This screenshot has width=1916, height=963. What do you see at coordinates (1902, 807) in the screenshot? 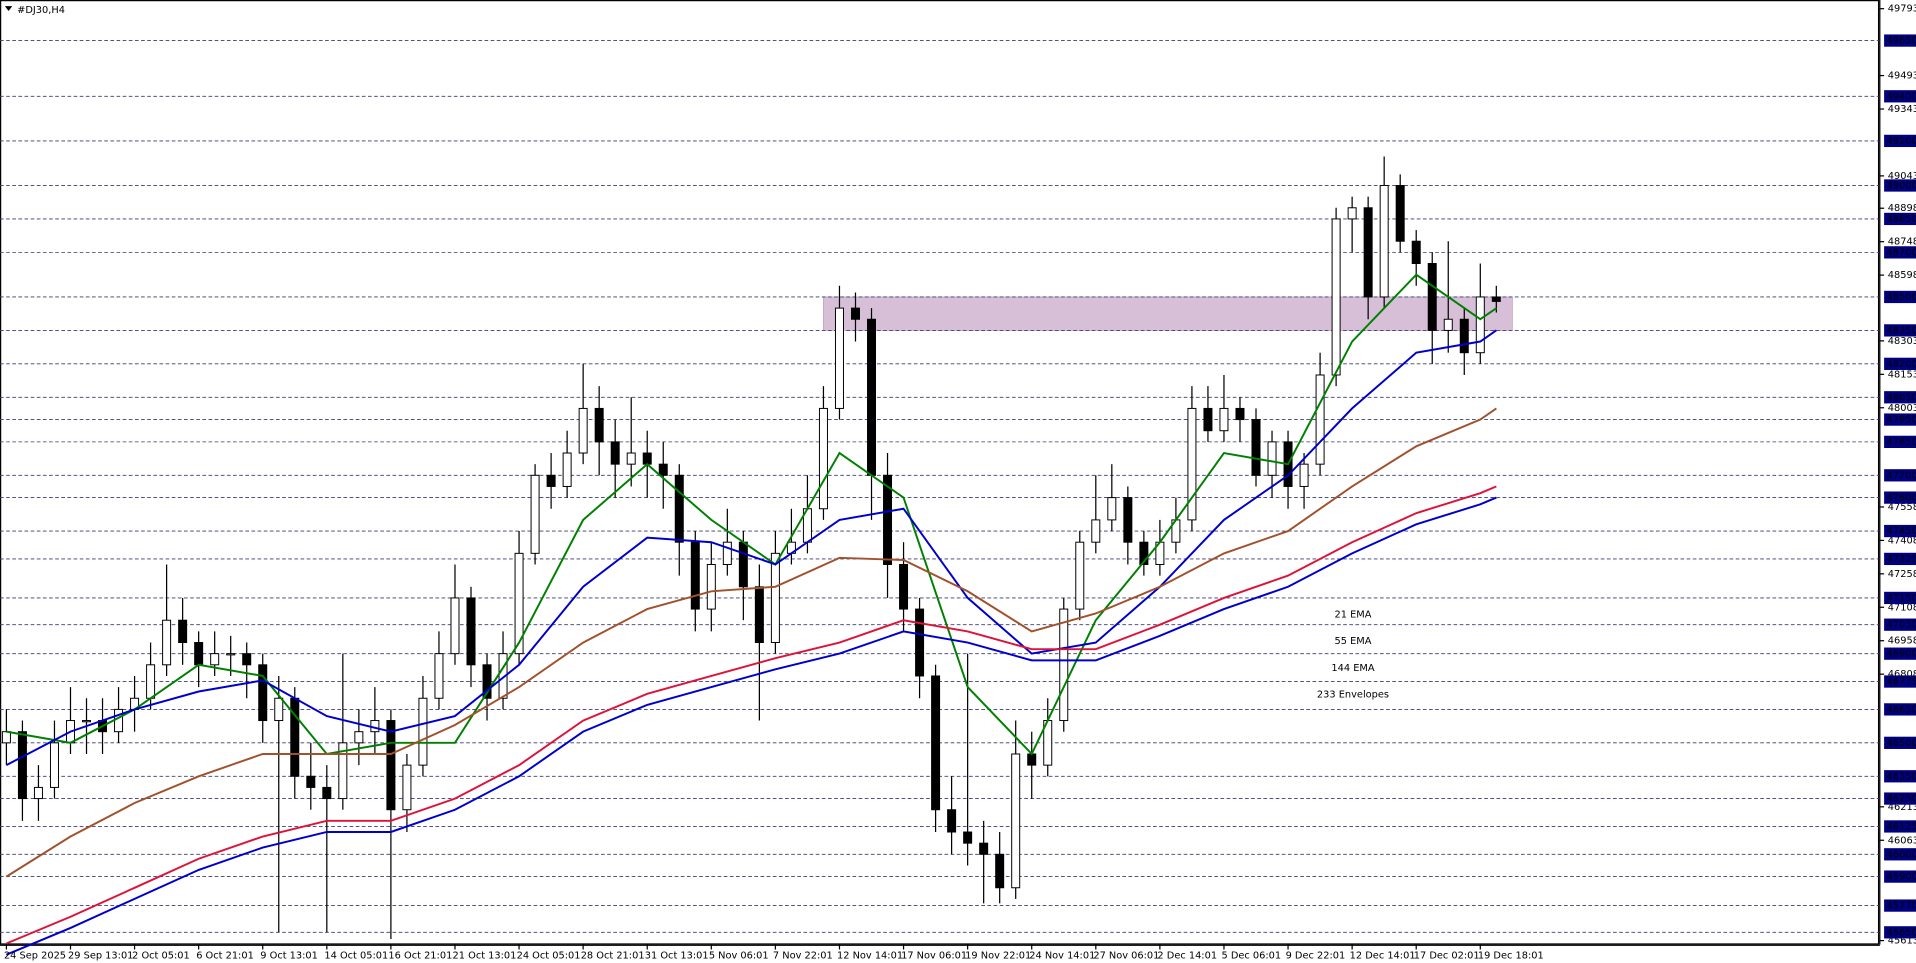
I see `y-tick-label: 46213` at bounding box center [1902, 807].